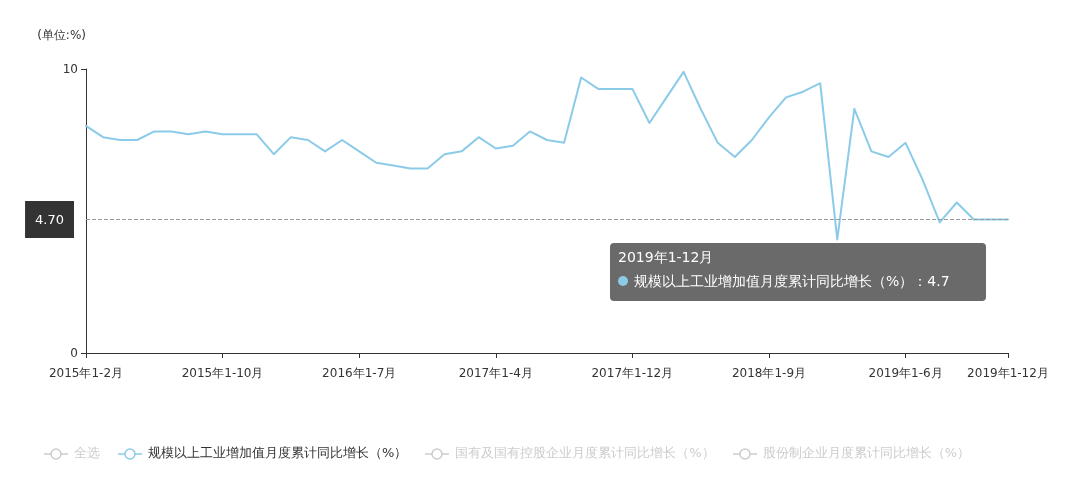  What do you see at coordinates (277, 453) in the screenshot?
I see `legend-label: 规模以上工业增加值月度累计同比增长（%）` at bounding box center [277, 453].